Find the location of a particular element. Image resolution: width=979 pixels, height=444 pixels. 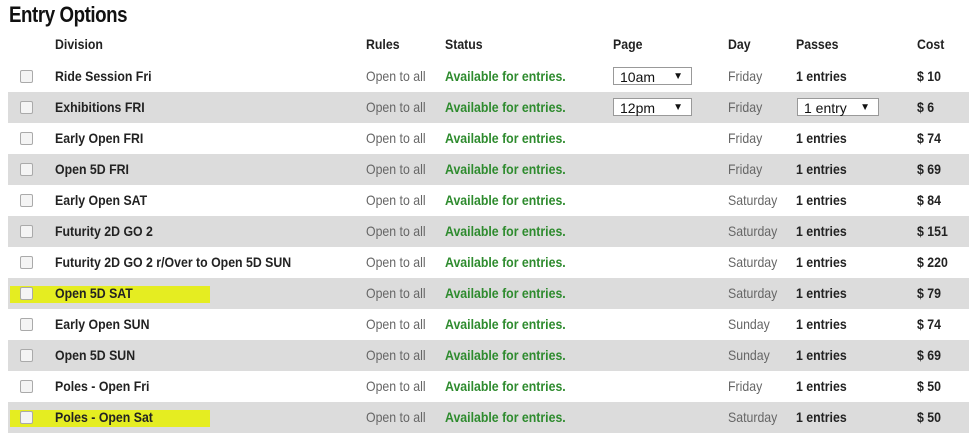

page-select: 12pm ▼ is located at coordinates (652, 107).